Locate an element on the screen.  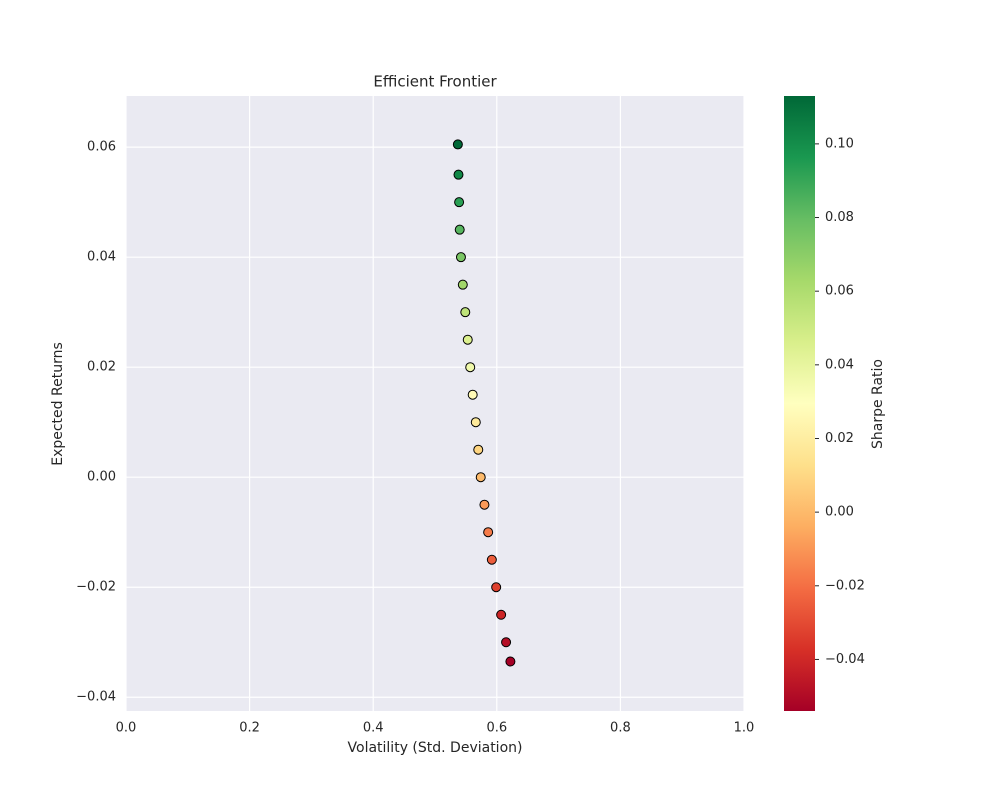
colorbar-tick-label: 0.06 is located at coordinates (839, 291).